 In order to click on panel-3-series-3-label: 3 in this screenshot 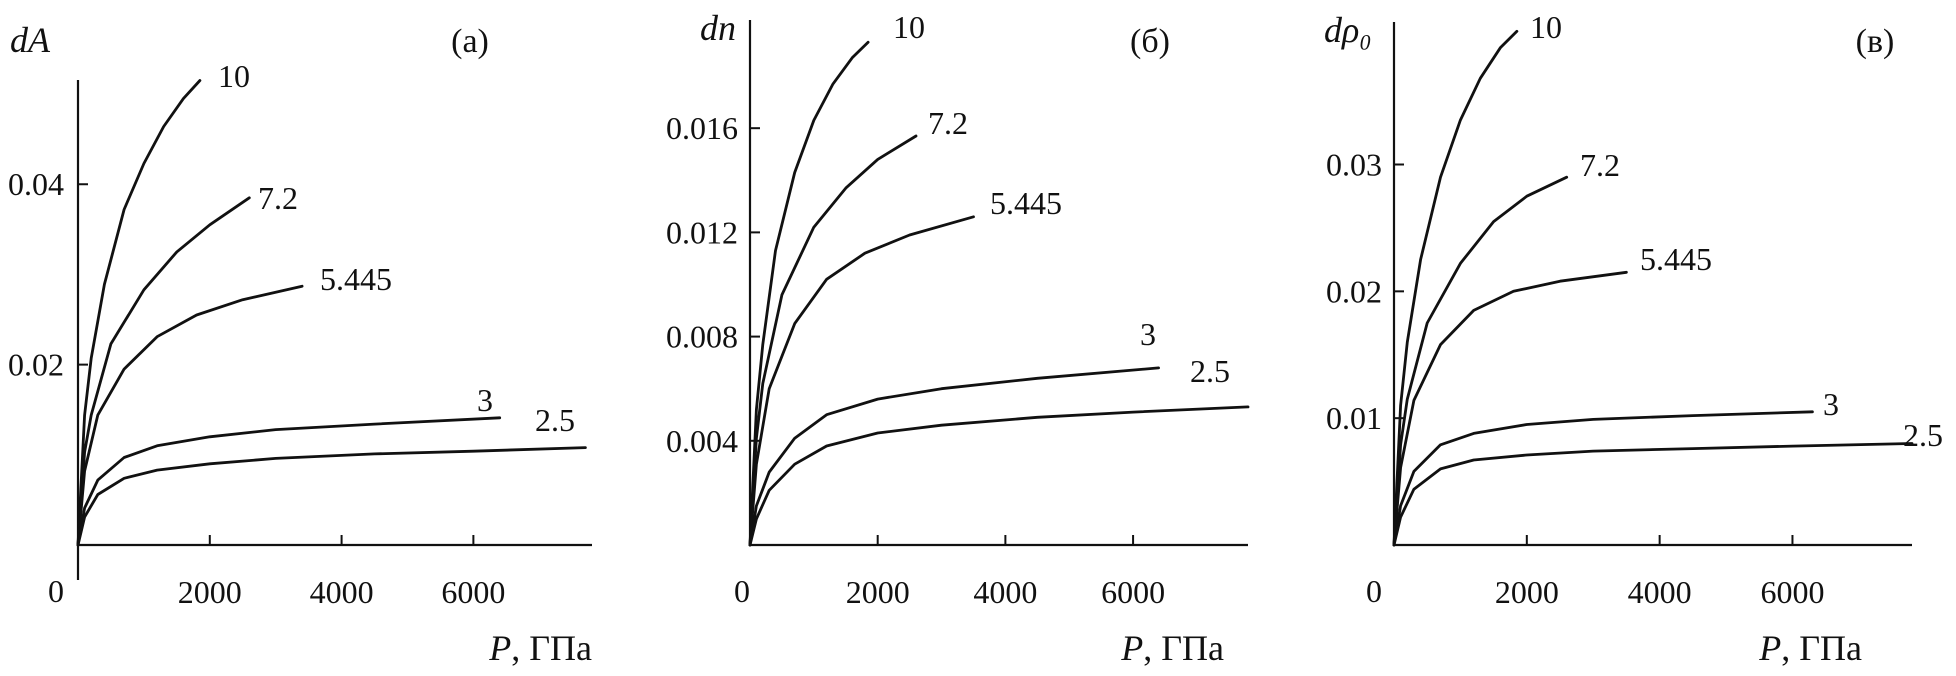, I will do `click(1831, 404)`.